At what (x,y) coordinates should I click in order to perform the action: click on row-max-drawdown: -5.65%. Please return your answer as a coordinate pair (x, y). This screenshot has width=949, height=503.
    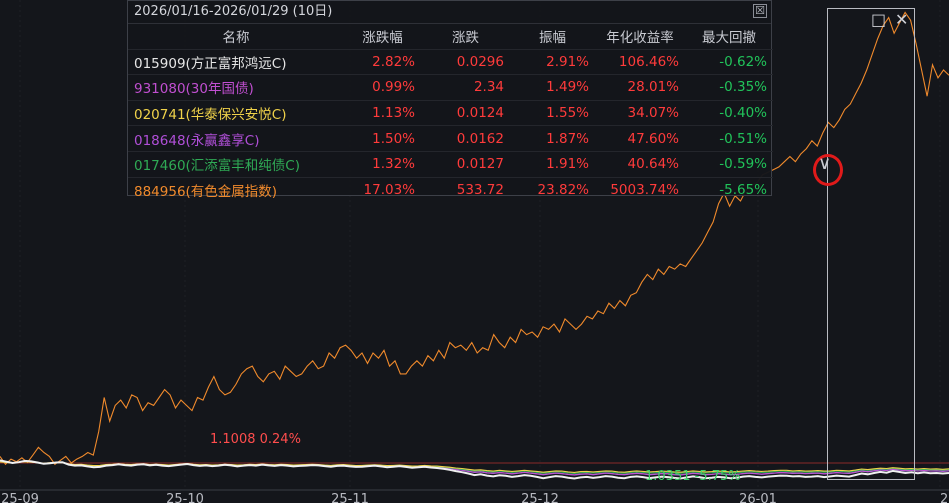
    Looking at the image, I should click on (729, 189).